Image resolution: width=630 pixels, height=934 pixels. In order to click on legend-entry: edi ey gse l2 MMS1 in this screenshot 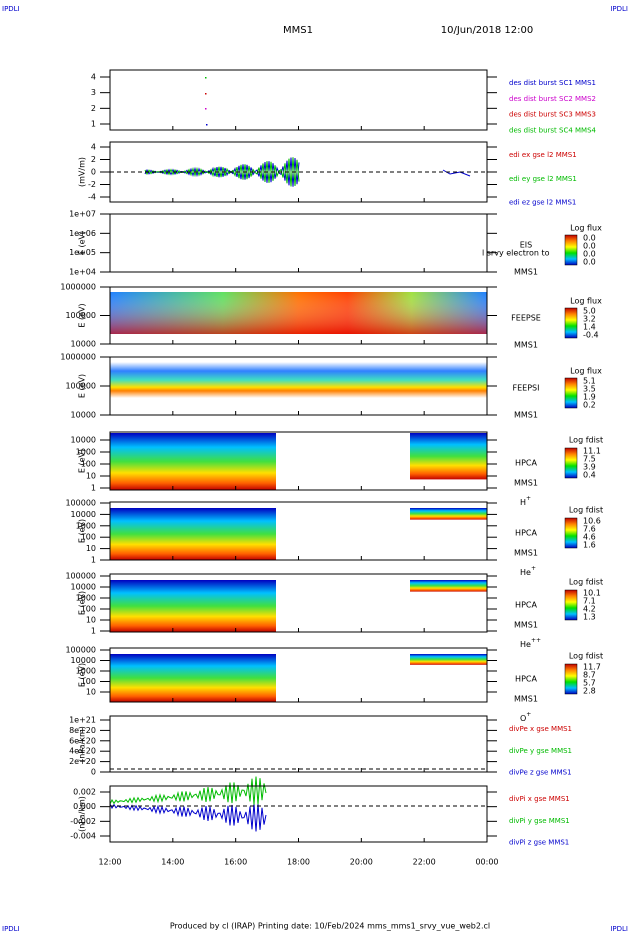, I will do `click(543, 179)`.